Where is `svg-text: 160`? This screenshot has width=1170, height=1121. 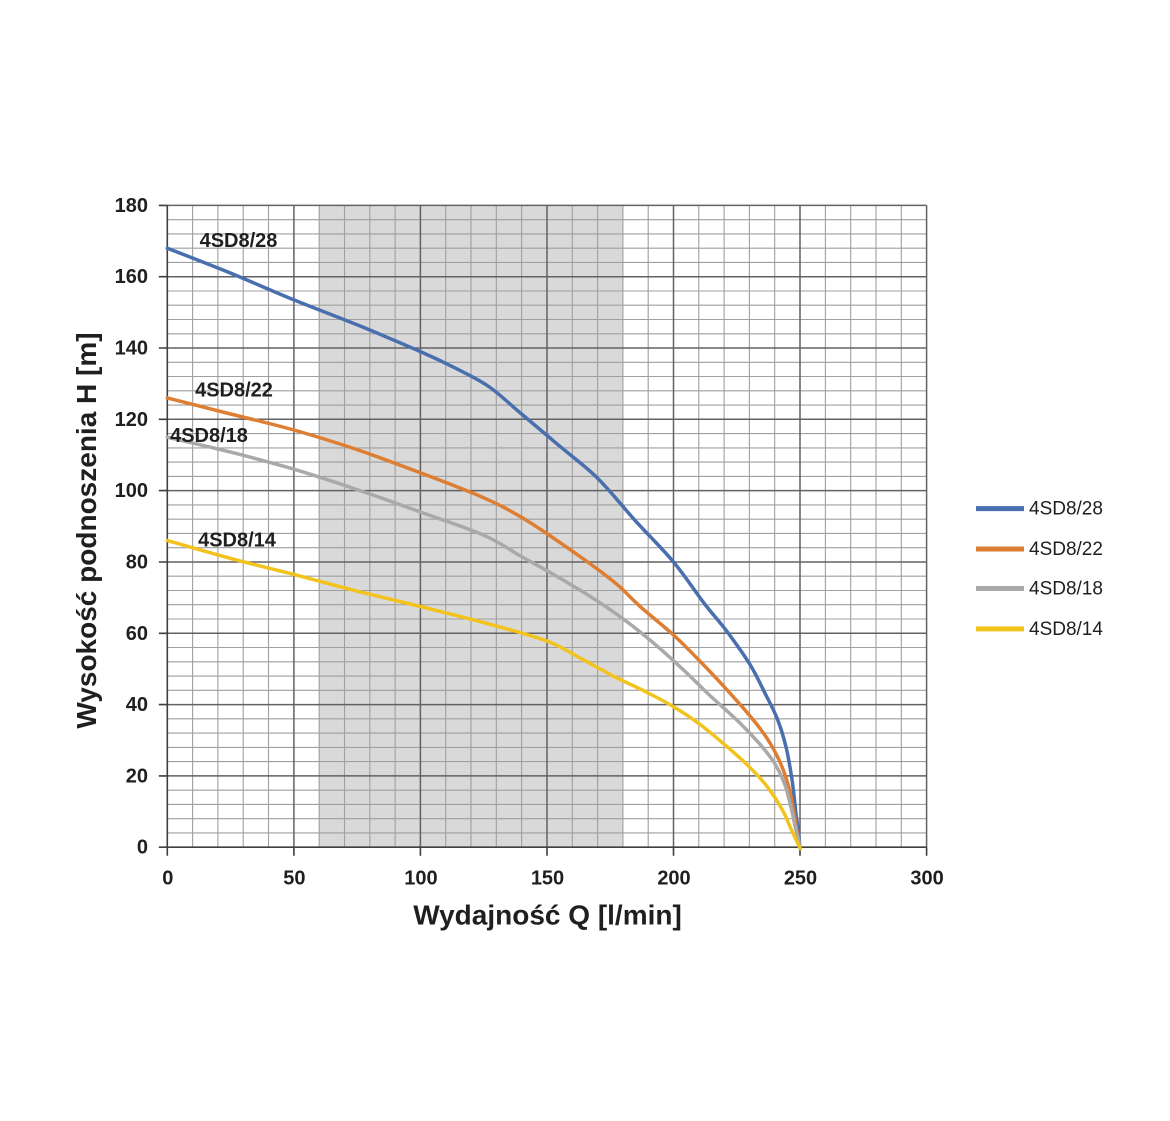
svg-text: 160 is located at coordinates (131, 277).